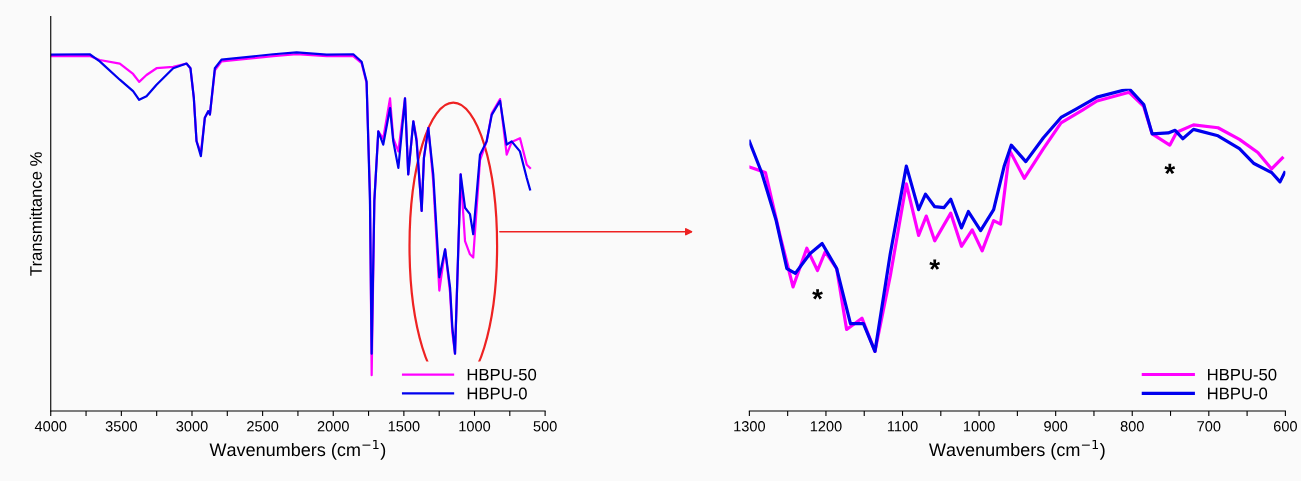 The width and height of the screenshot is (1301, 481). Describe the element at coordinates (1132, 426) in the screenshot. I see `x-tick-label: 800` at that location.